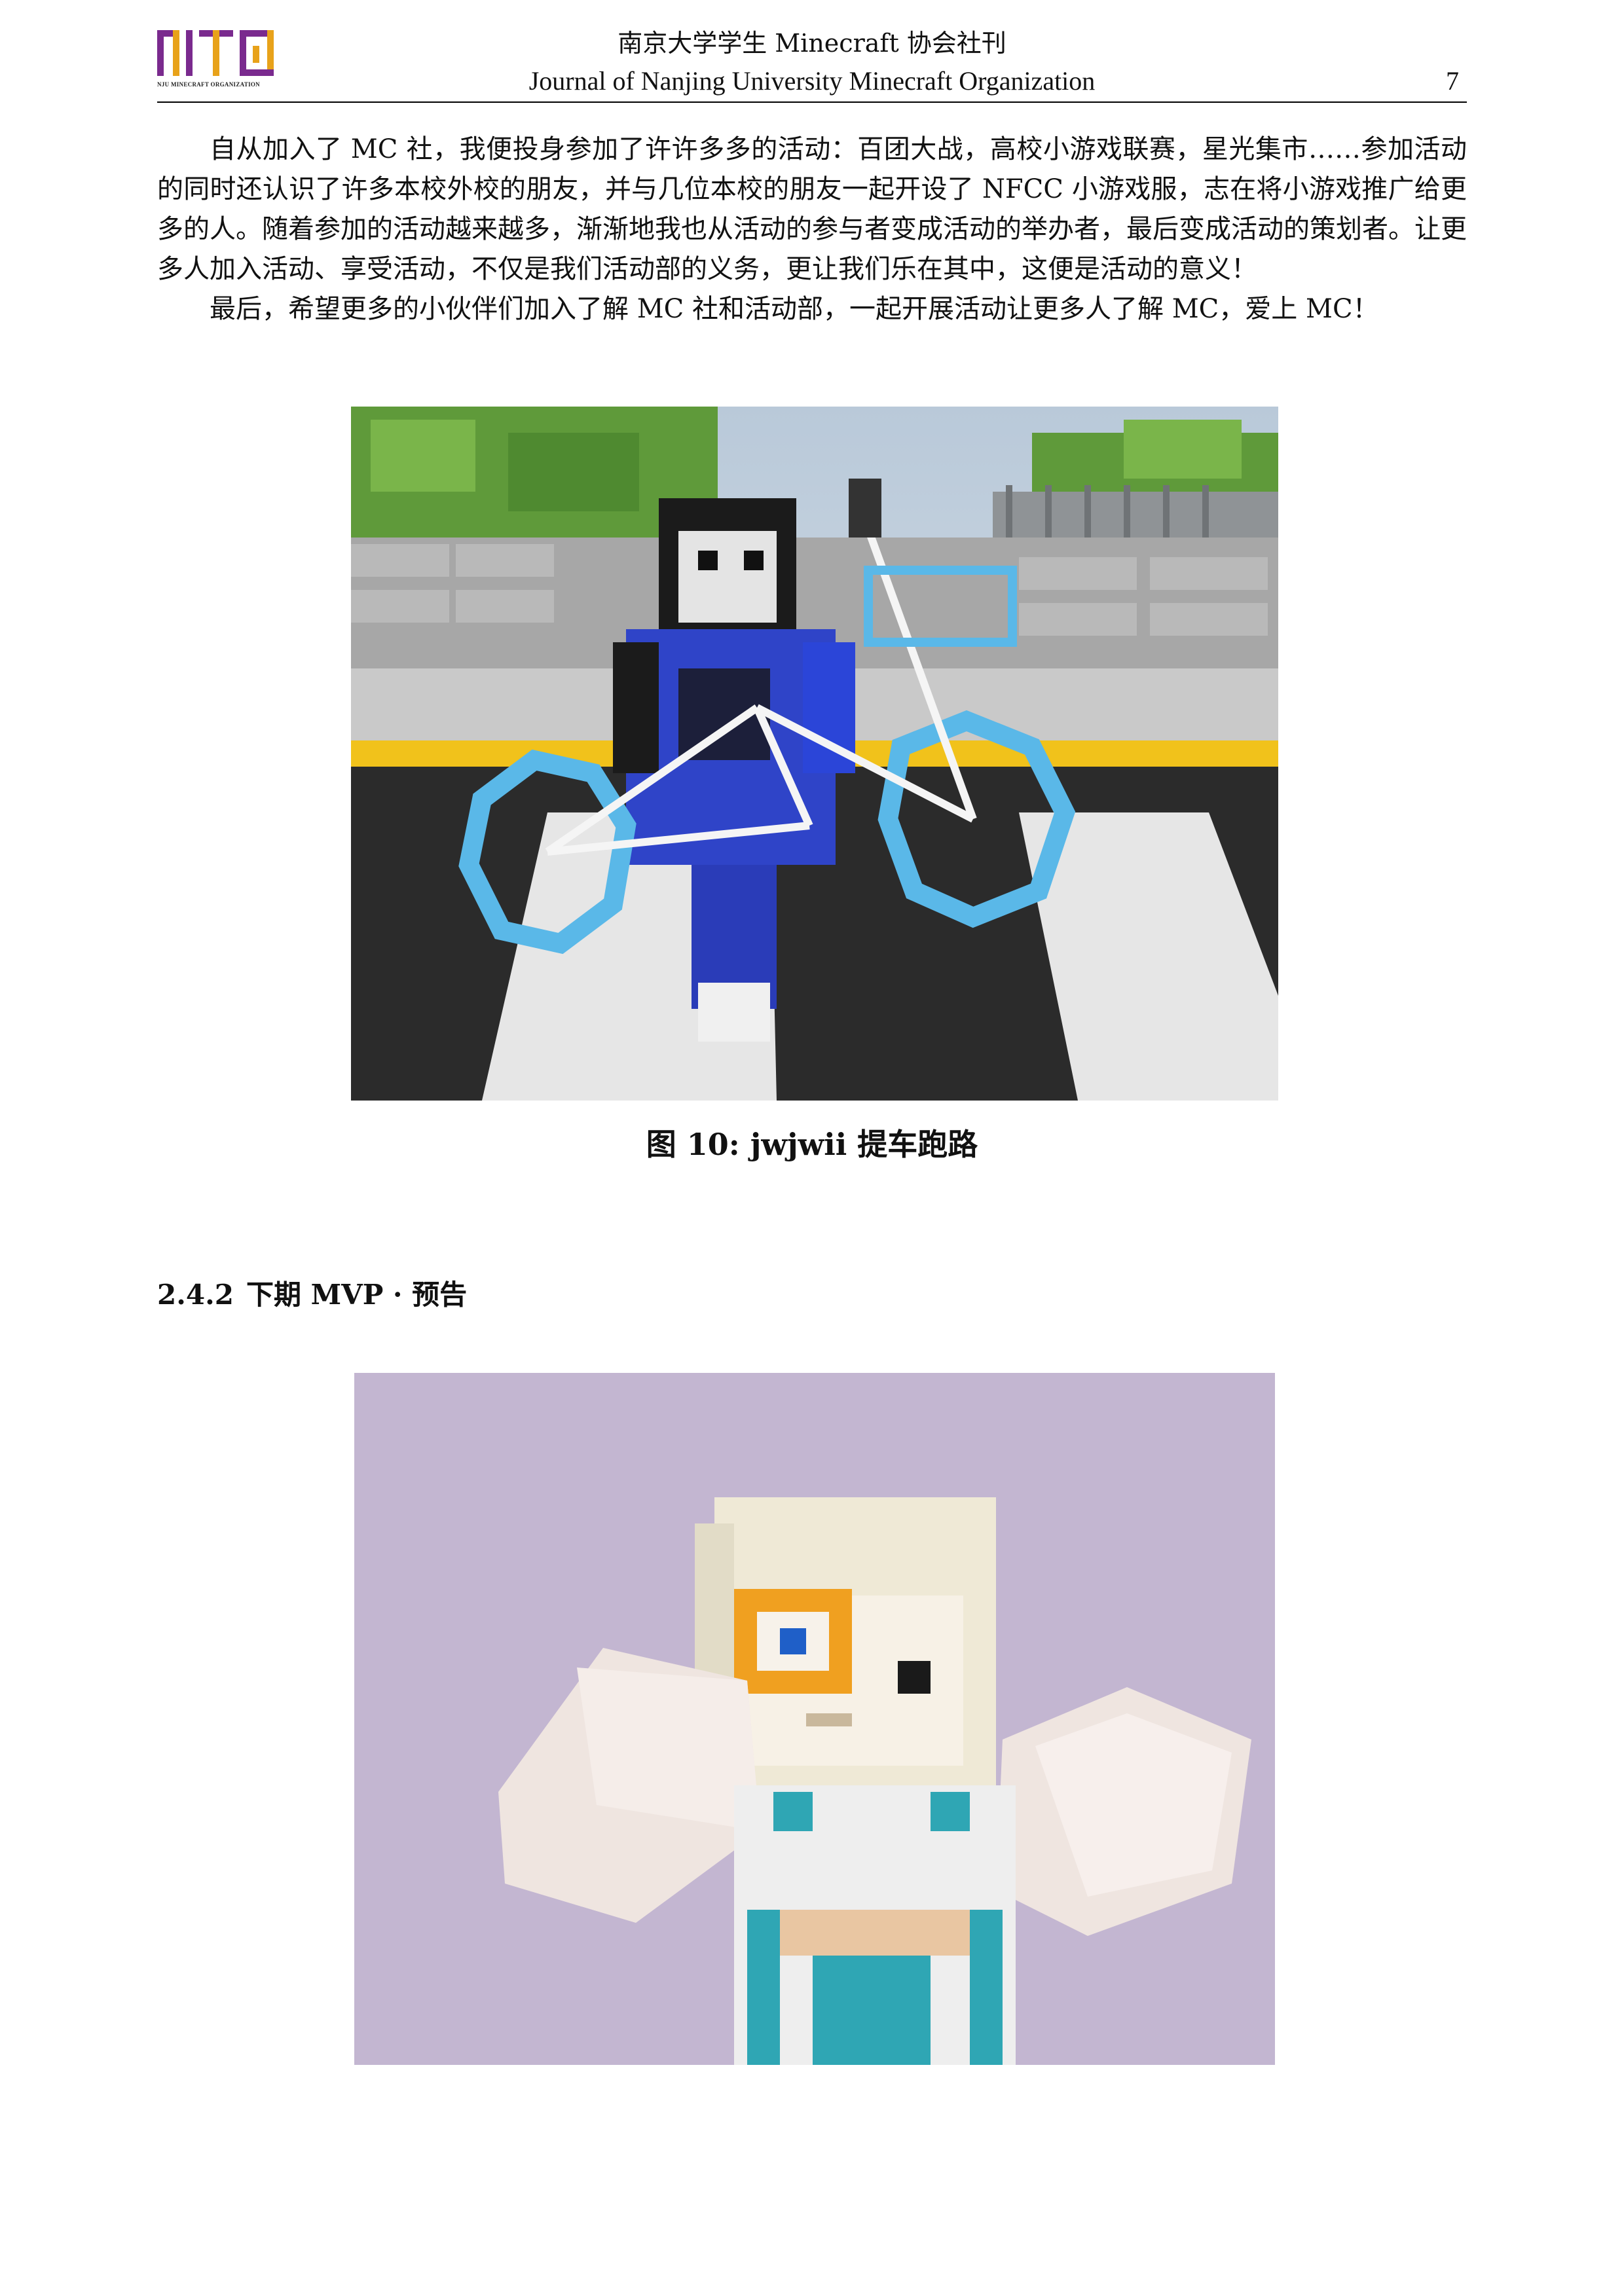  What do you see at coordinates (357, 1295) in the screenshot?
I see `section-title: 下期 MVP · 预告` at bounding box center [357, 1295].